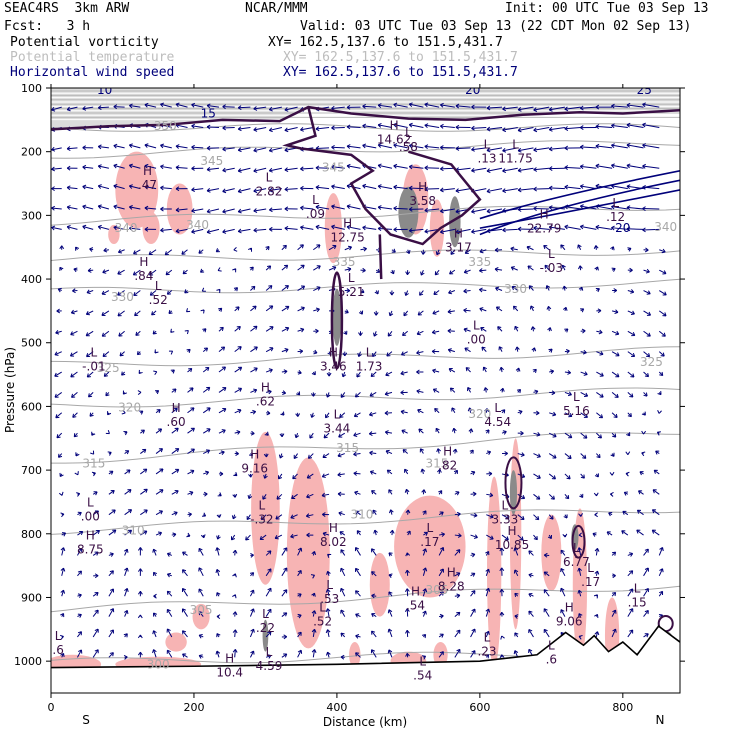  I want to click on pv-extremum-high: H8.75, so click(90, 542).